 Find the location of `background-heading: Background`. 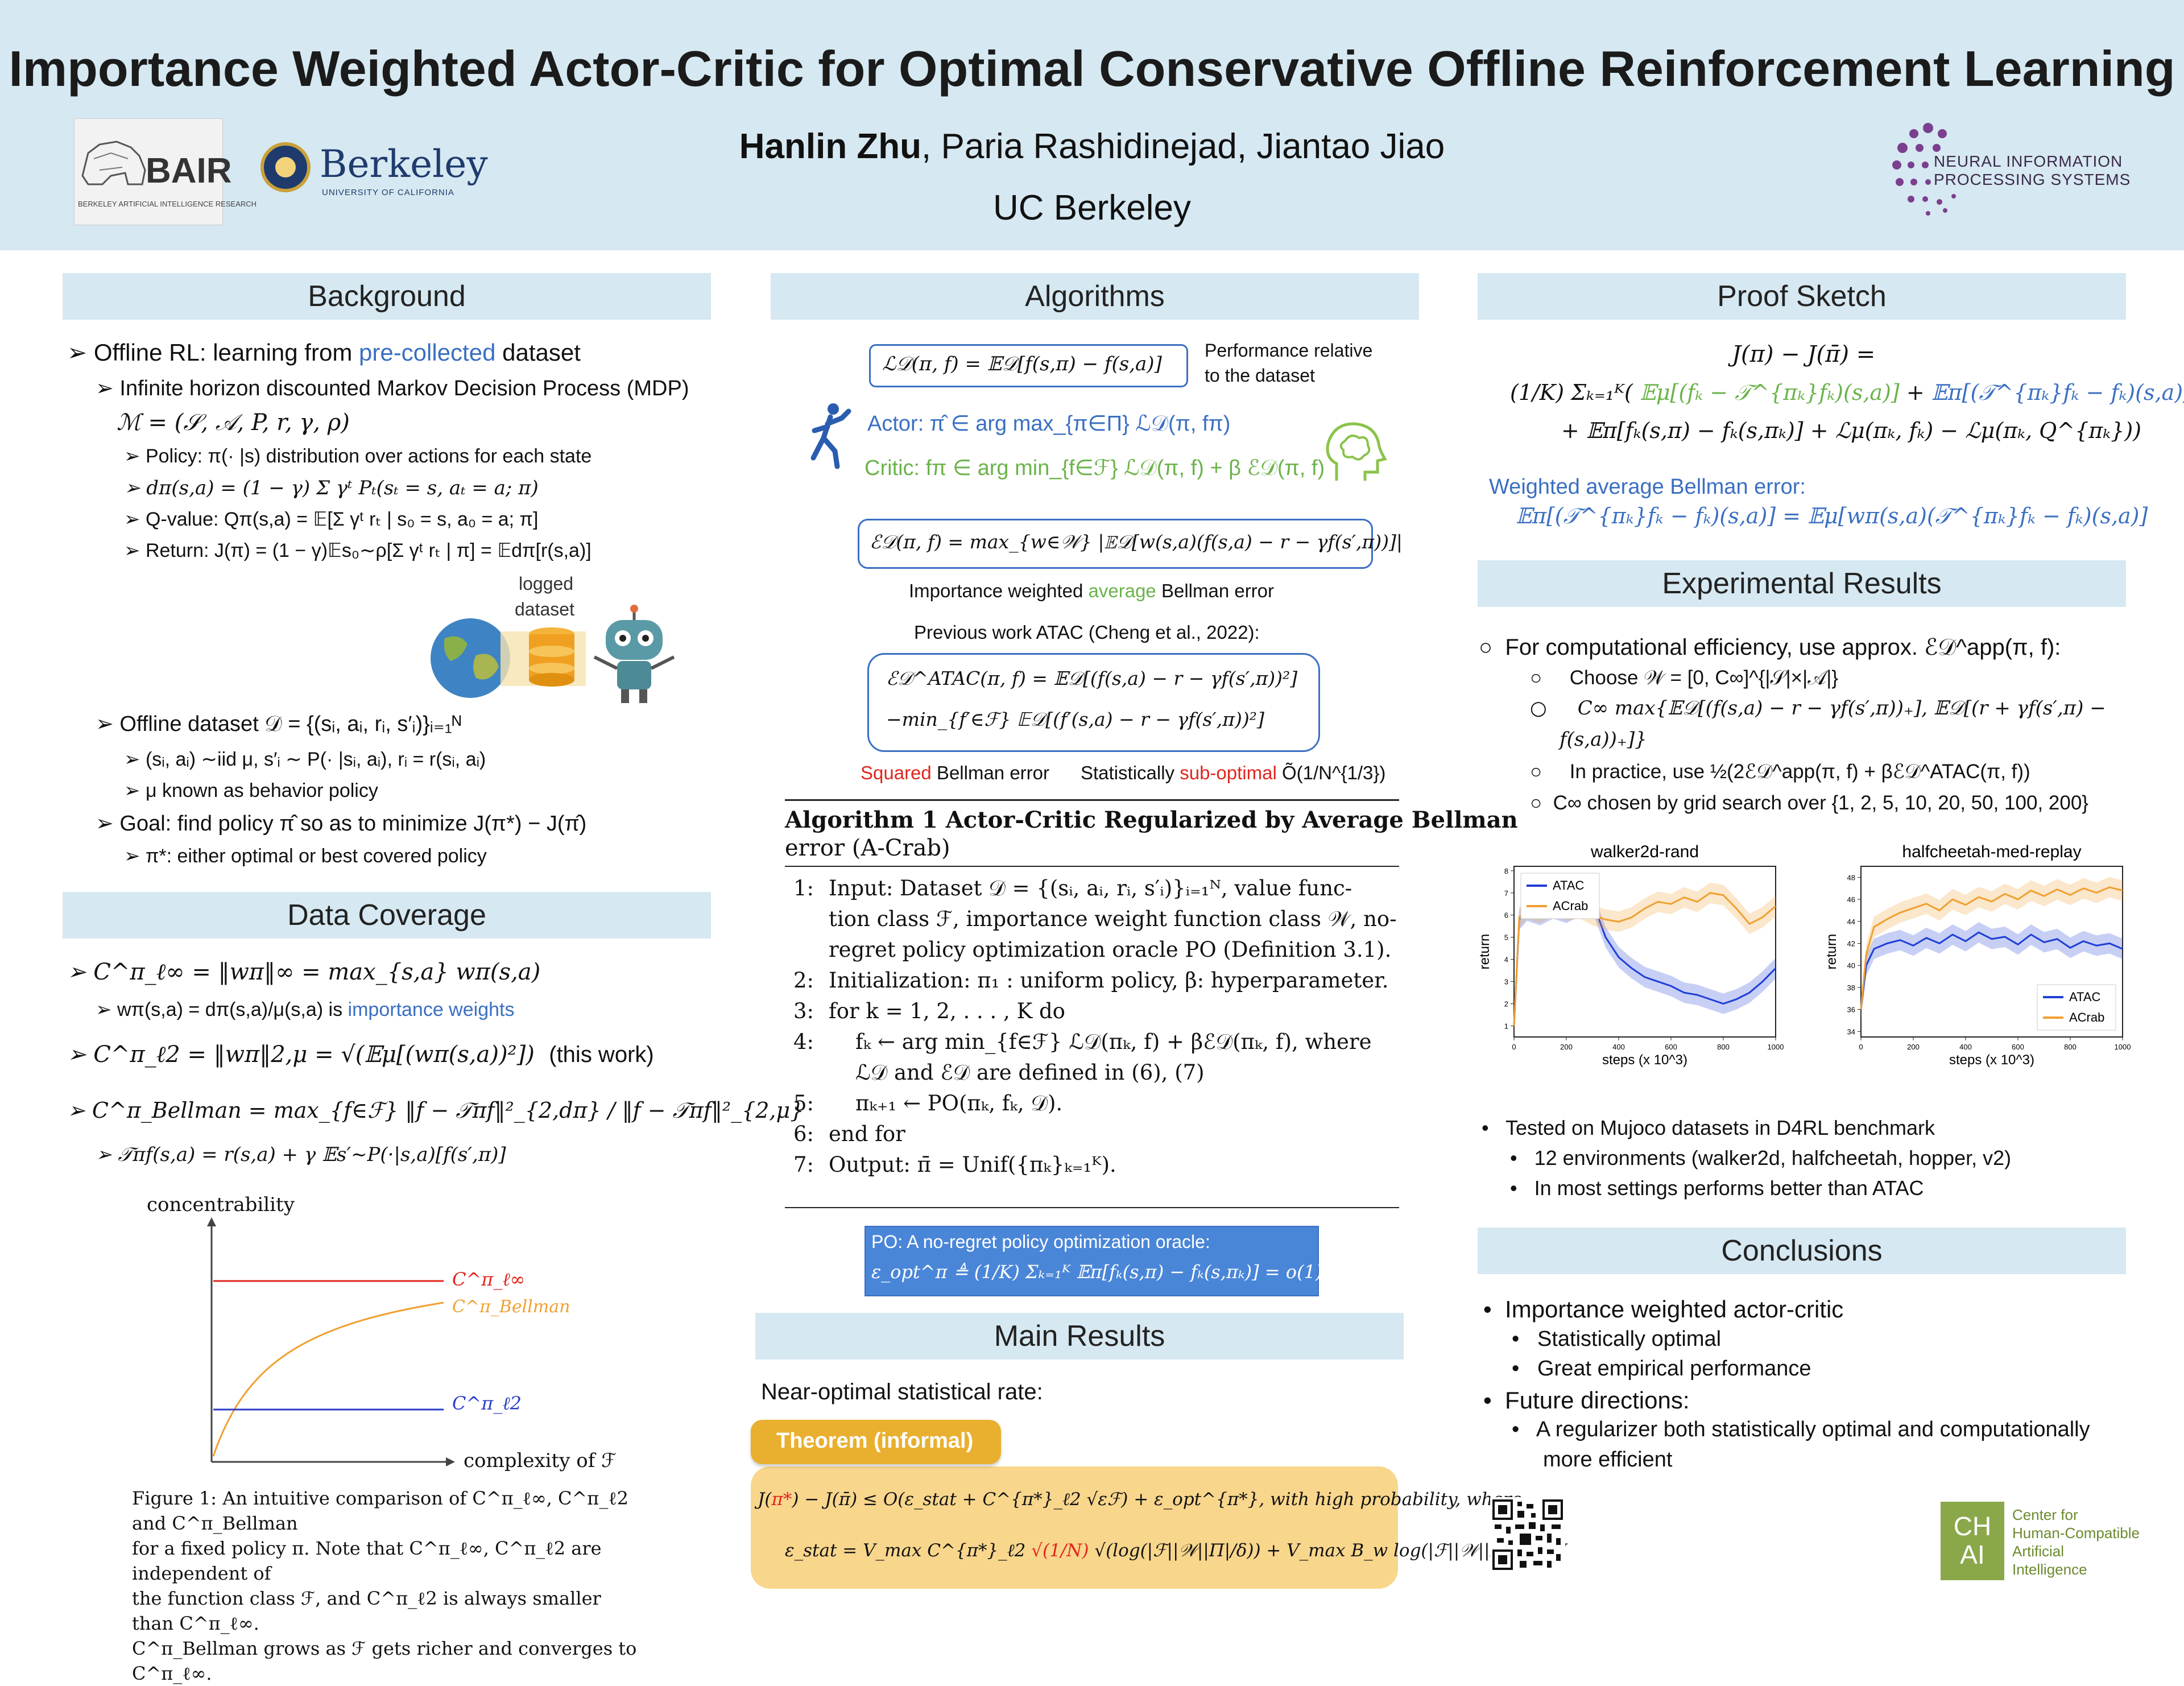

background-heading: Background is located at coordinates (387, 296).